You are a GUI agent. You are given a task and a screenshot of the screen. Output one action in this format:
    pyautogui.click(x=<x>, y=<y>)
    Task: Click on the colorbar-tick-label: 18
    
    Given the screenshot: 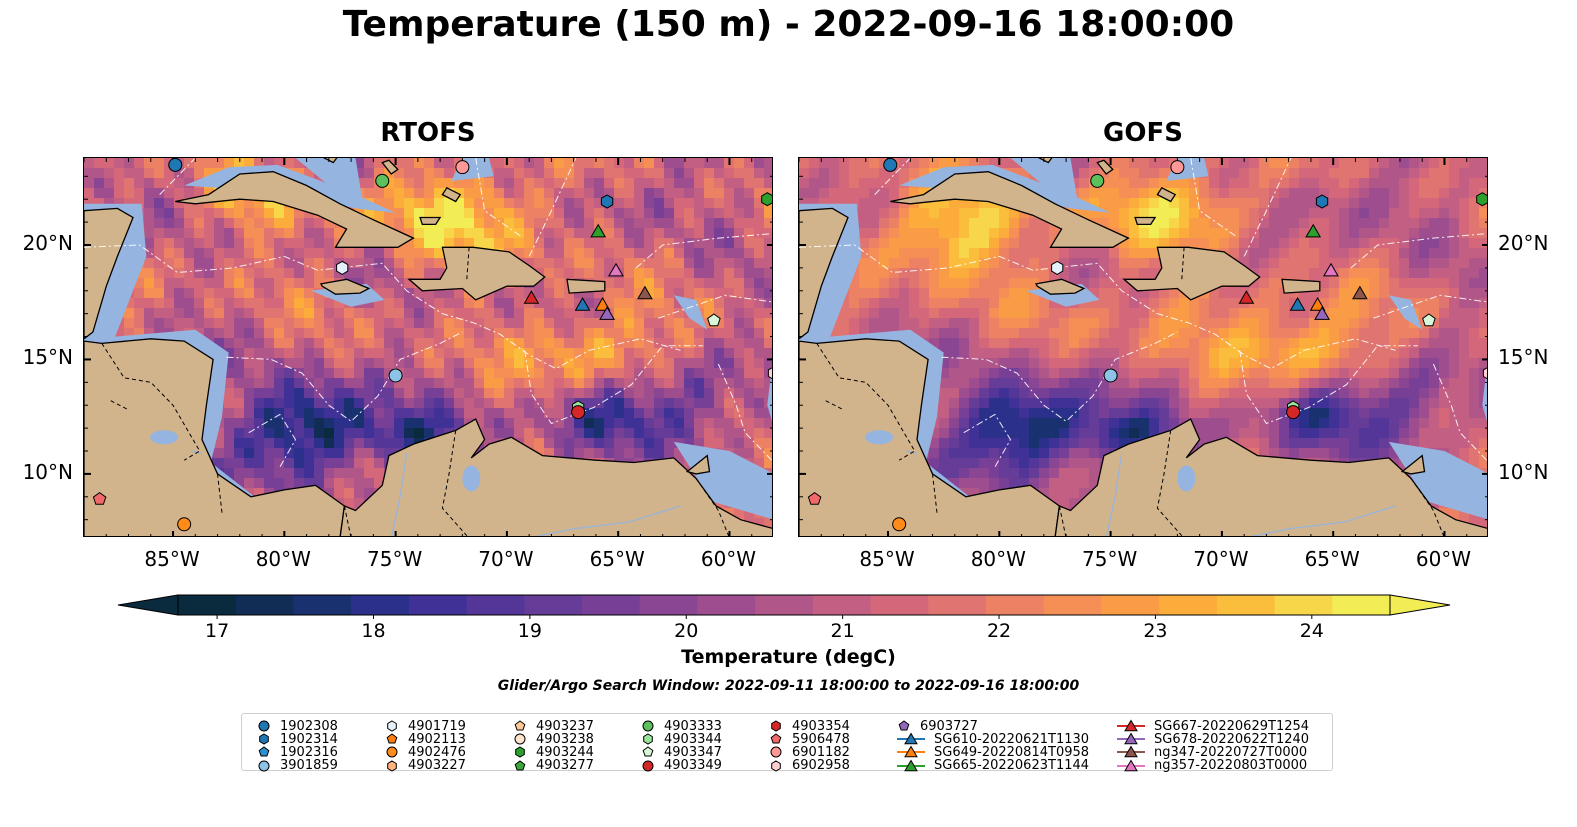 What is the action you would take?
    pyautogui.click(x=373, y=631)
    